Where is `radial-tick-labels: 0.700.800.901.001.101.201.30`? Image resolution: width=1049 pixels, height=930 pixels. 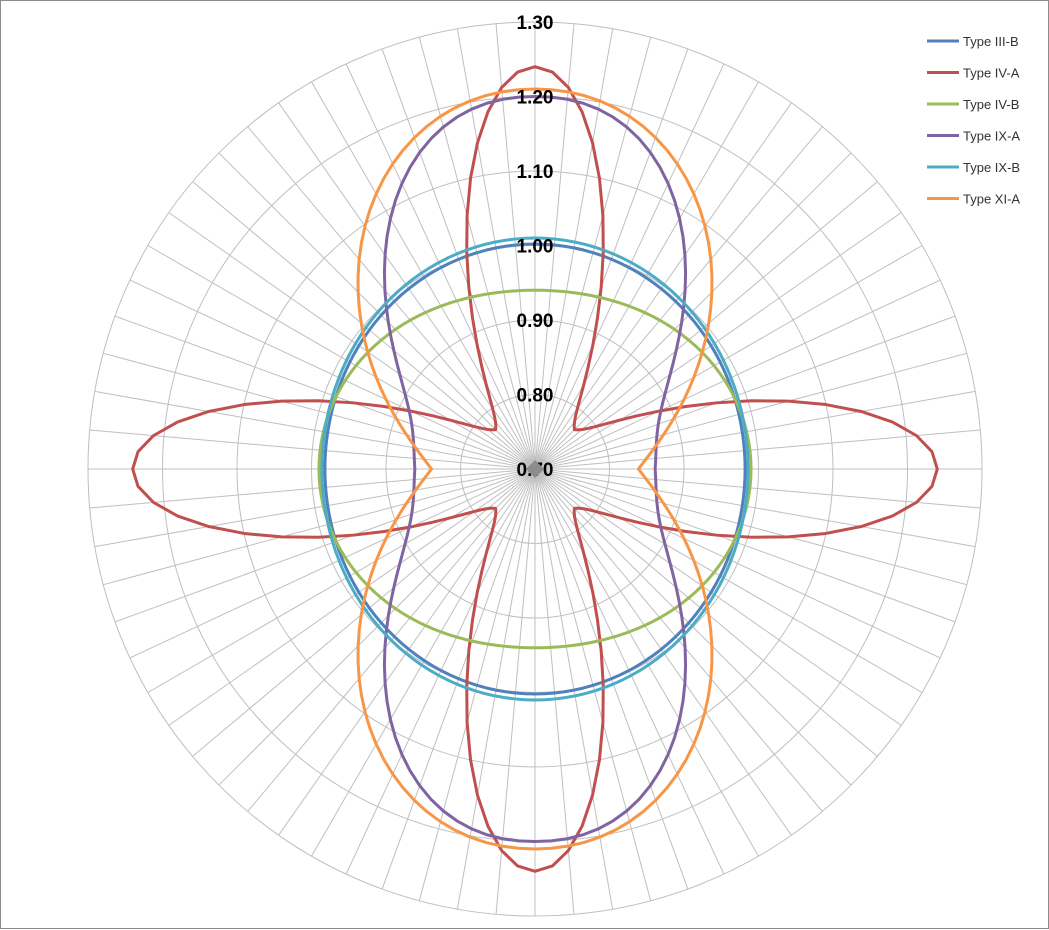 radial-tick-labels: 0.700.800.901.001.101.201.30 is located at coordinates (535, 247).